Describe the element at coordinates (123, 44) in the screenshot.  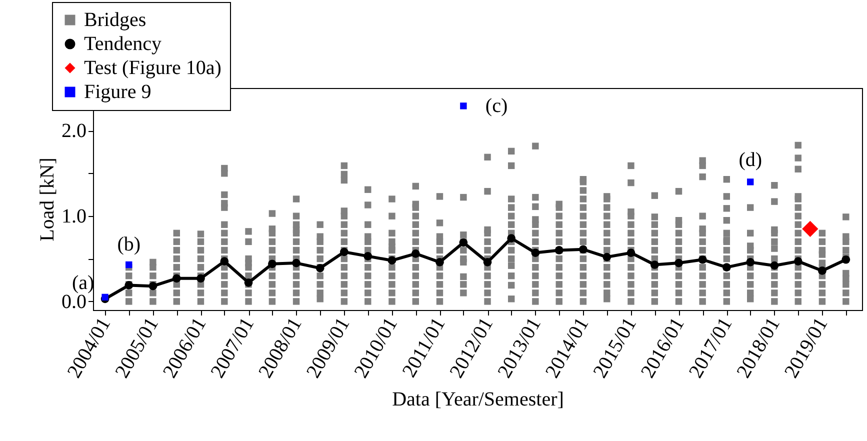
I see `legend-label: Tendency` at that location.